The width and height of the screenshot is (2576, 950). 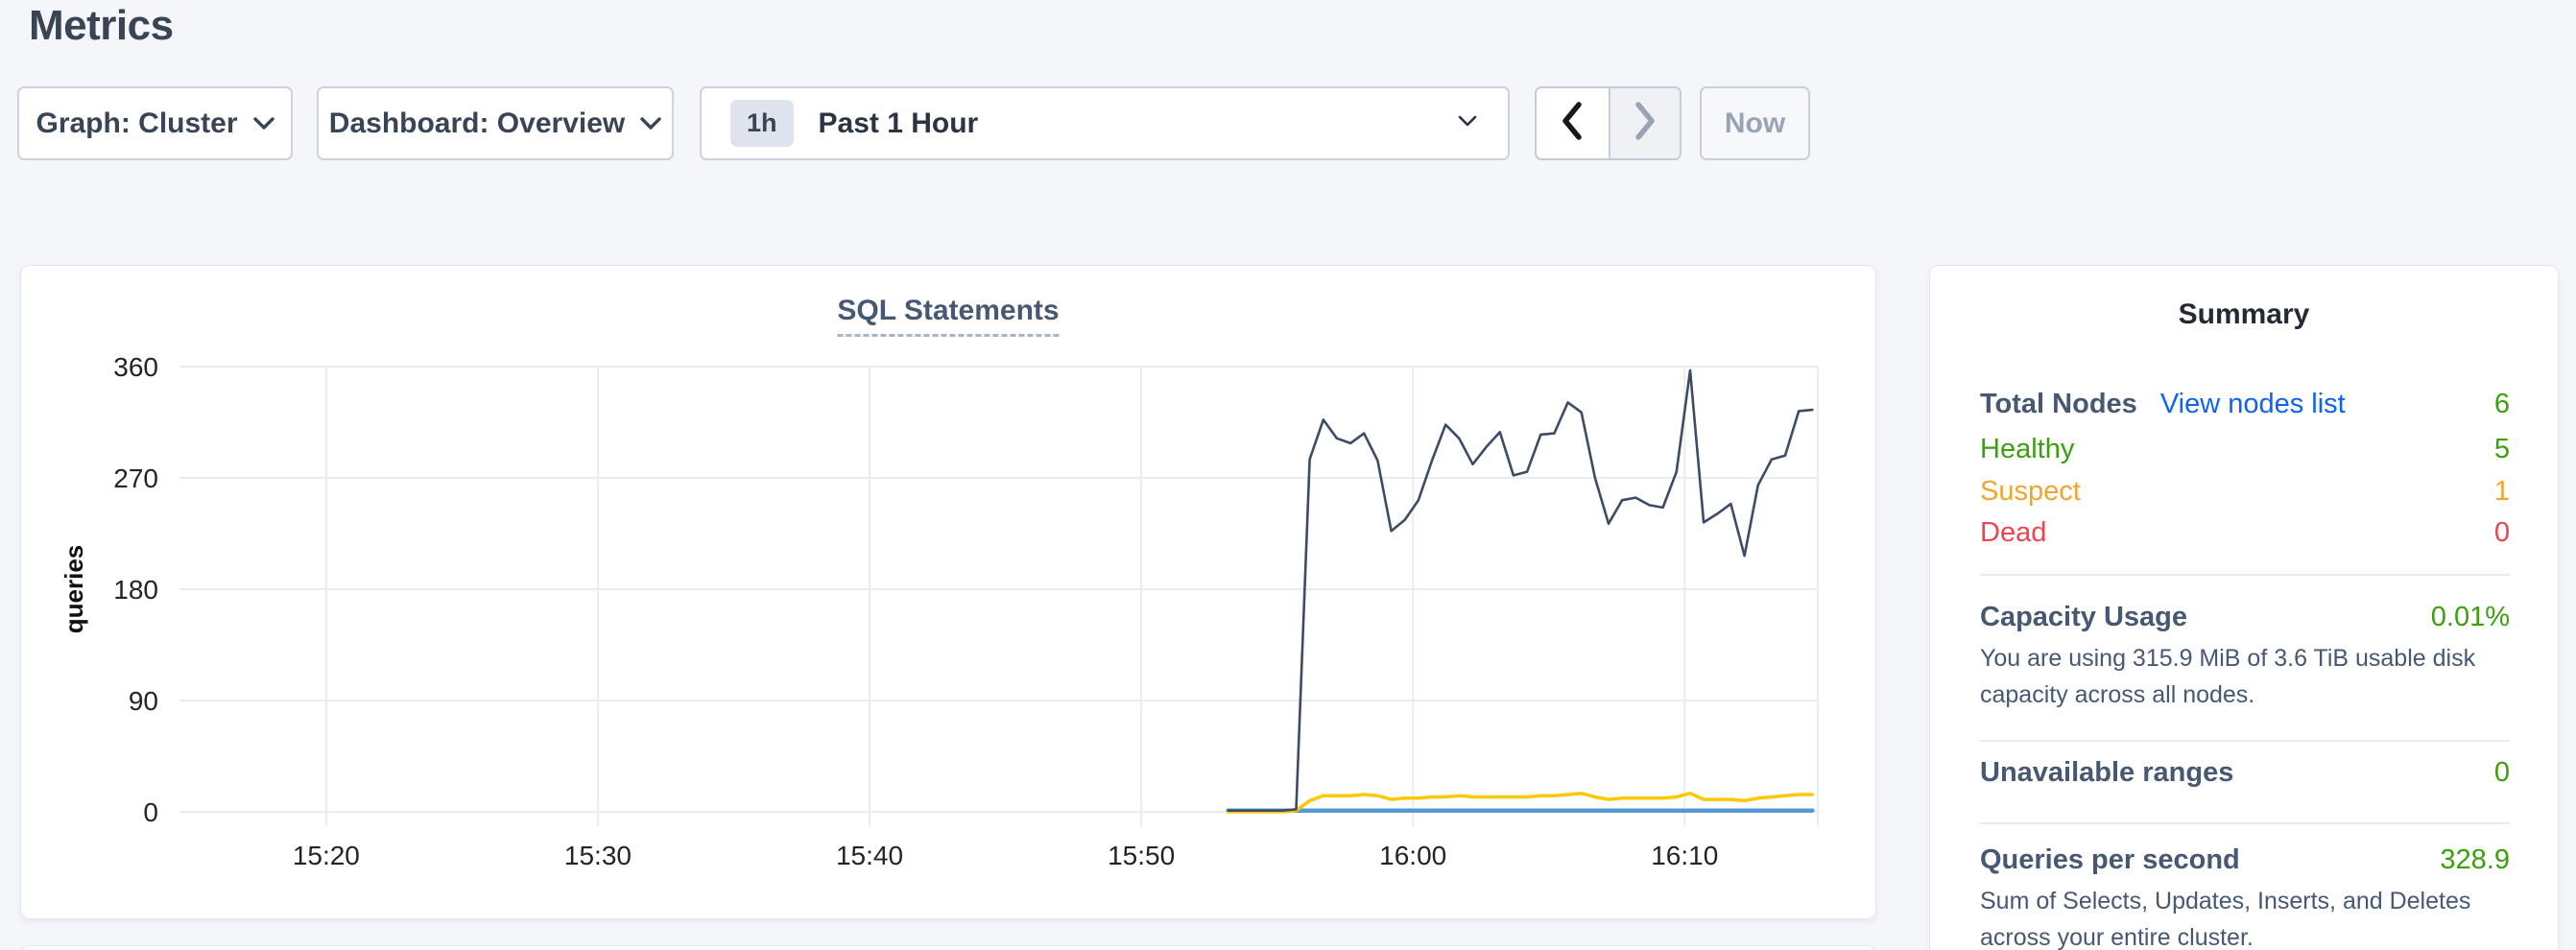 I want to click on suspect-nodes-row: Suspect 1, so click(x=2245, y=492).